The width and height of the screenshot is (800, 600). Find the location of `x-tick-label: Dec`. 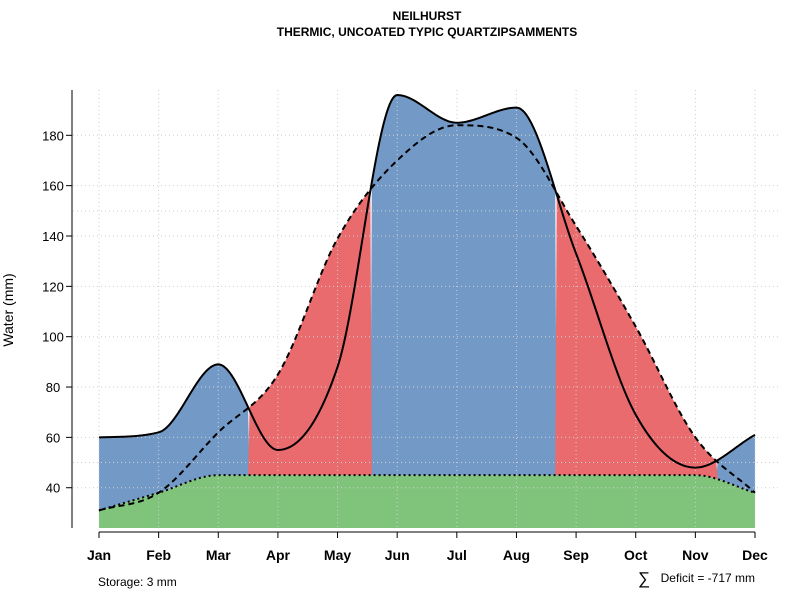

x-tick-label: Dec is located at coordinates (755, 555).